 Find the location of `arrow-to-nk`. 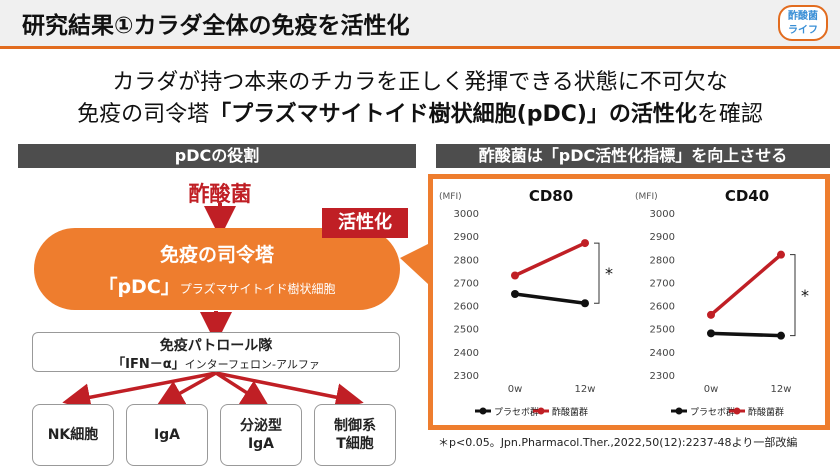

arrow-to-nk is located at coordinates (139, 391).